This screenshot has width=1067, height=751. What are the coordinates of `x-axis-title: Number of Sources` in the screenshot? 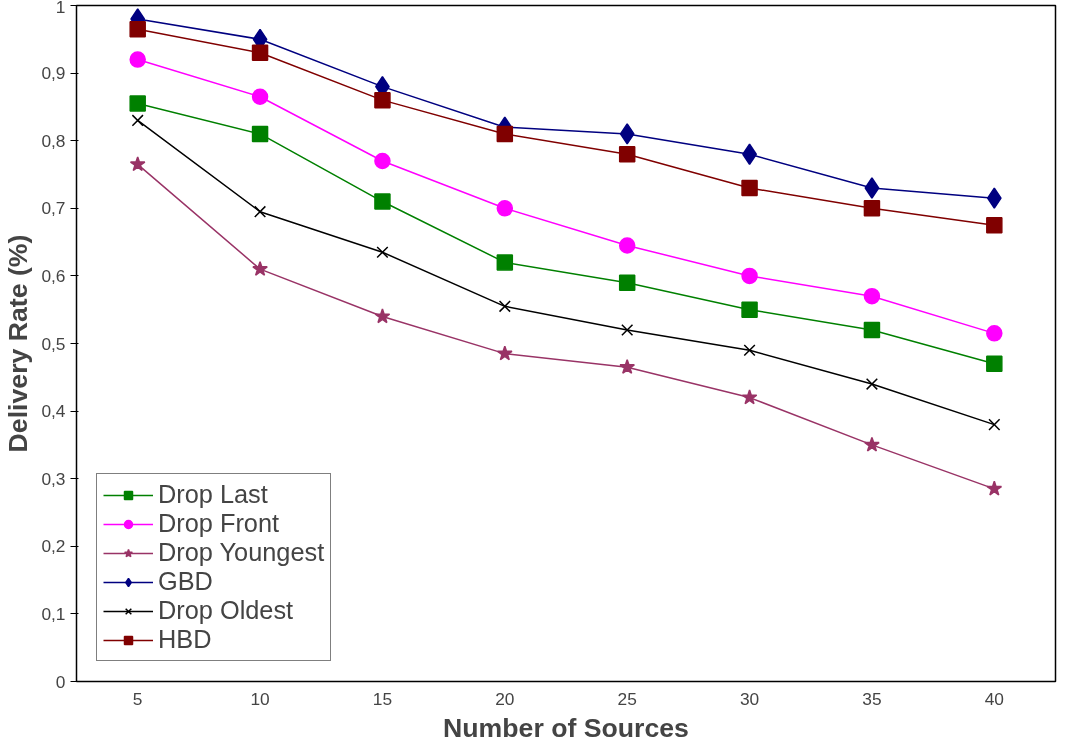 It's located at (566, 727).